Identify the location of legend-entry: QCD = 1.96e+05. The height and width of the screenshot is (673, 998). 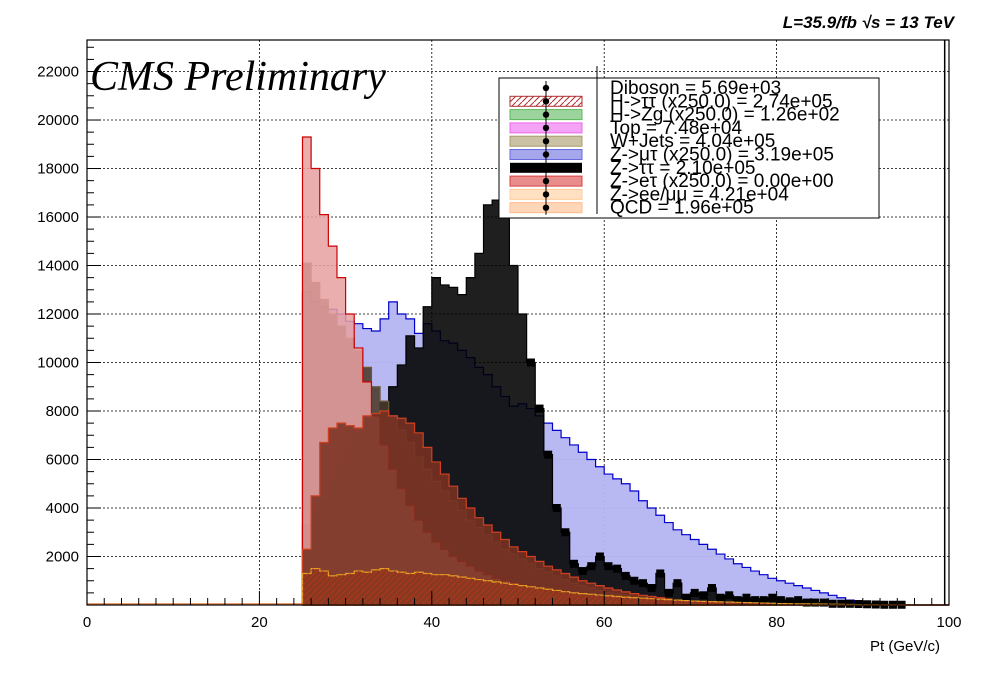
(631, 208).